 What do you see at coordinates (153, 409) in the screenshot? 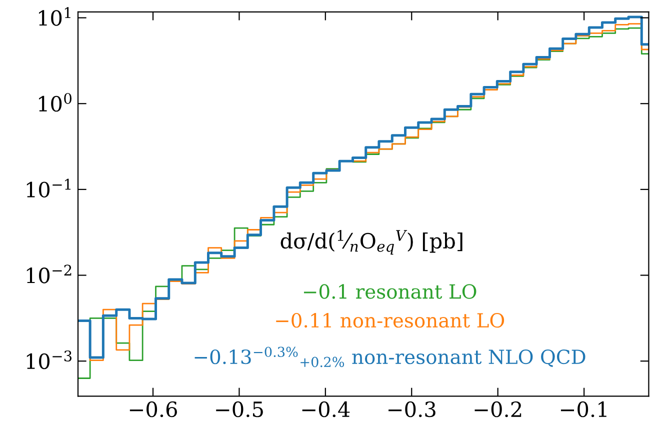
I see `x-tick-label: −0.6` at bounding box center [153, 409].